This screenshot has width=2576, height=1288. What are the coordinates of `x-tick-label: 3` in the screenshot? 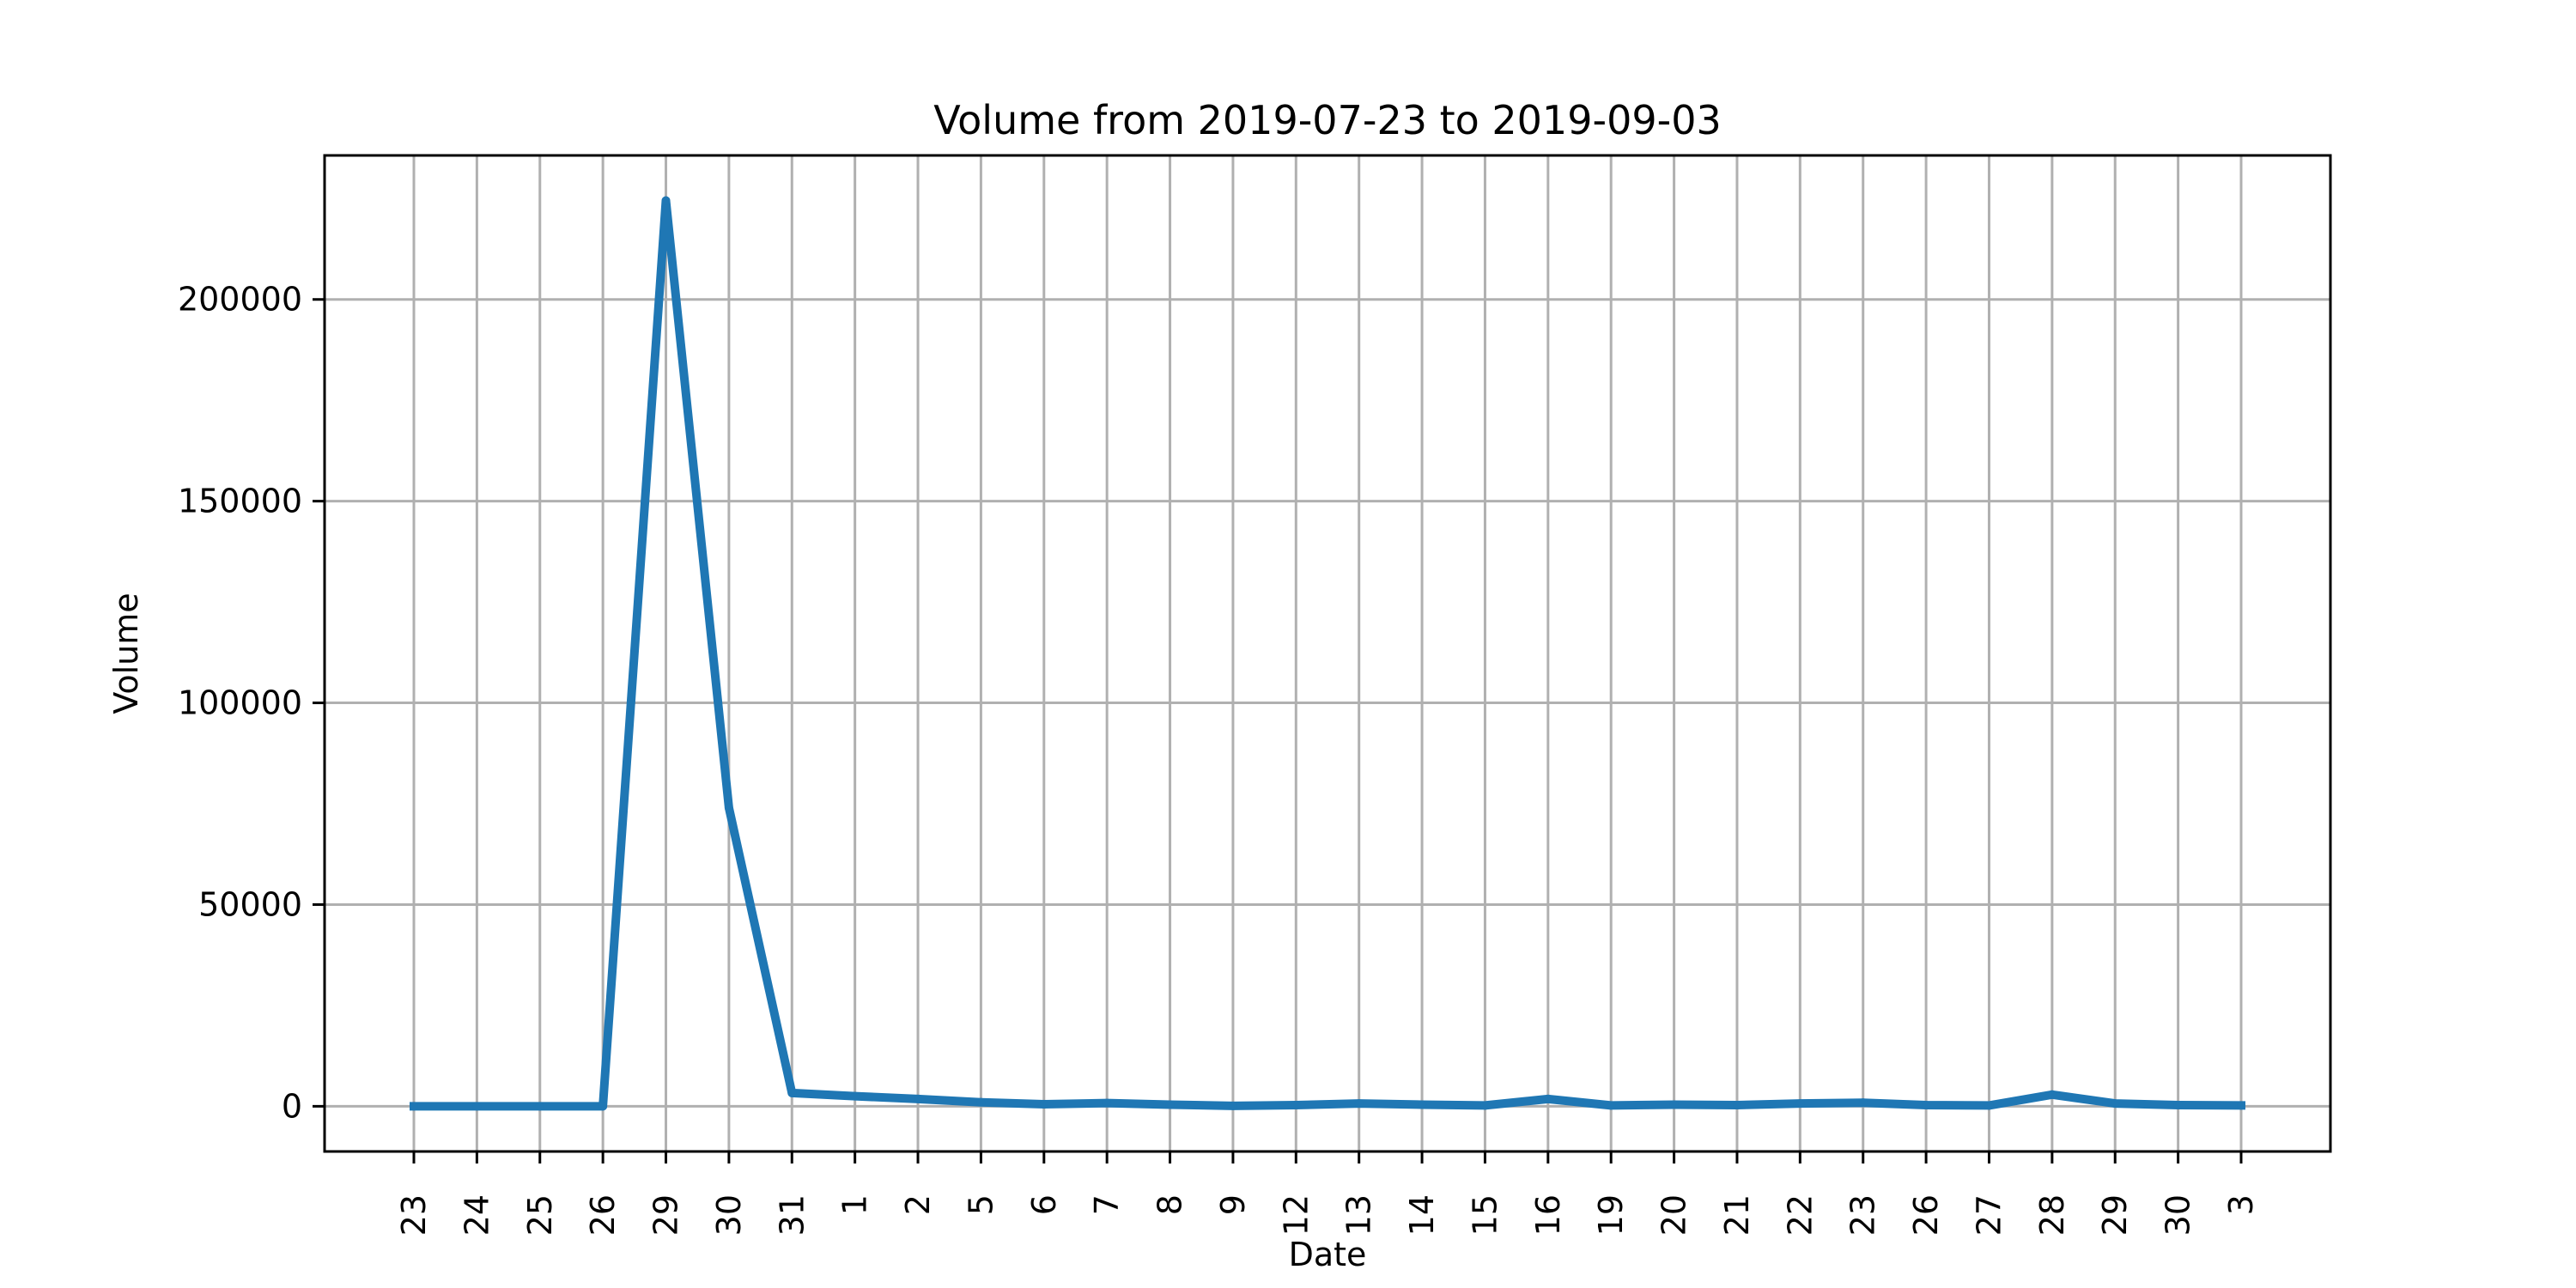 It's located at (2241, 1204).